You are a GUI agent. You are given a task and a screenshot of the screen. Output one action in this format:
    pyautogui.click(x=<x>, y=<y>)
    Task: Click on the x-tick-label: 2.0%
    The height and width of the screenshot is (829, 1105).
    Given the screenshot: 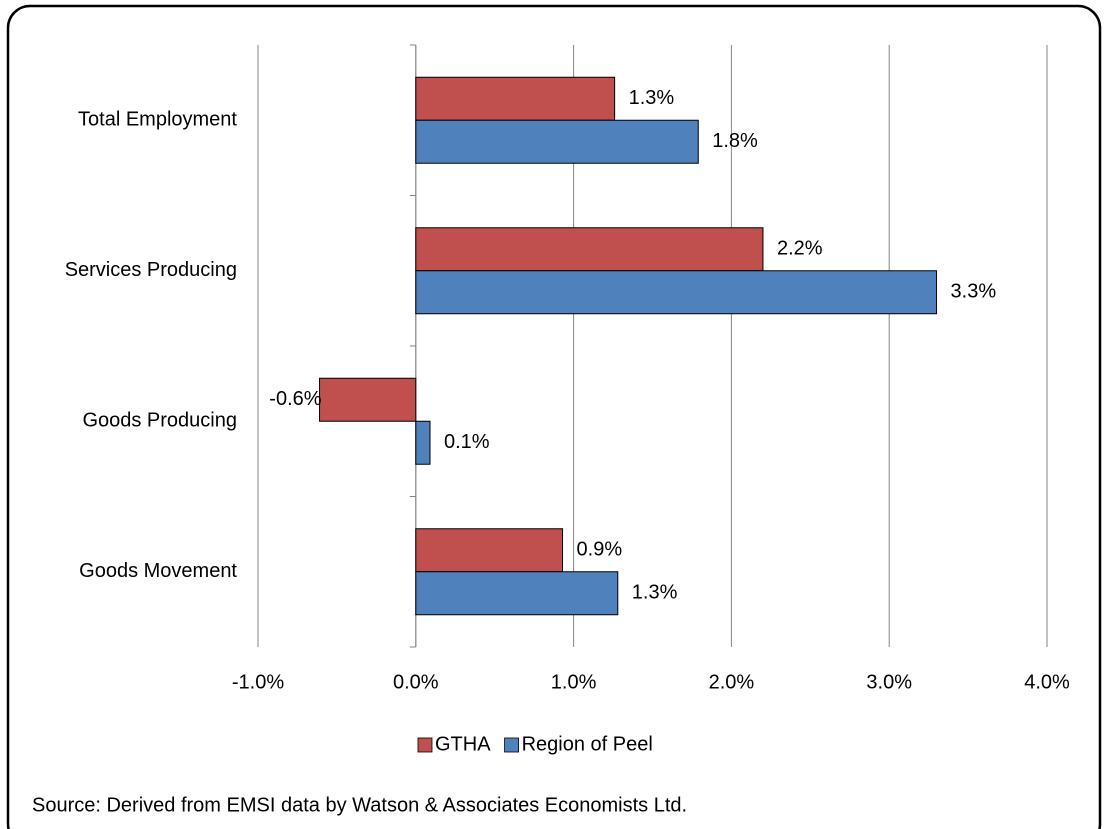 What is the action you would take?
    pyautogui.click(x=732, y=682)
    